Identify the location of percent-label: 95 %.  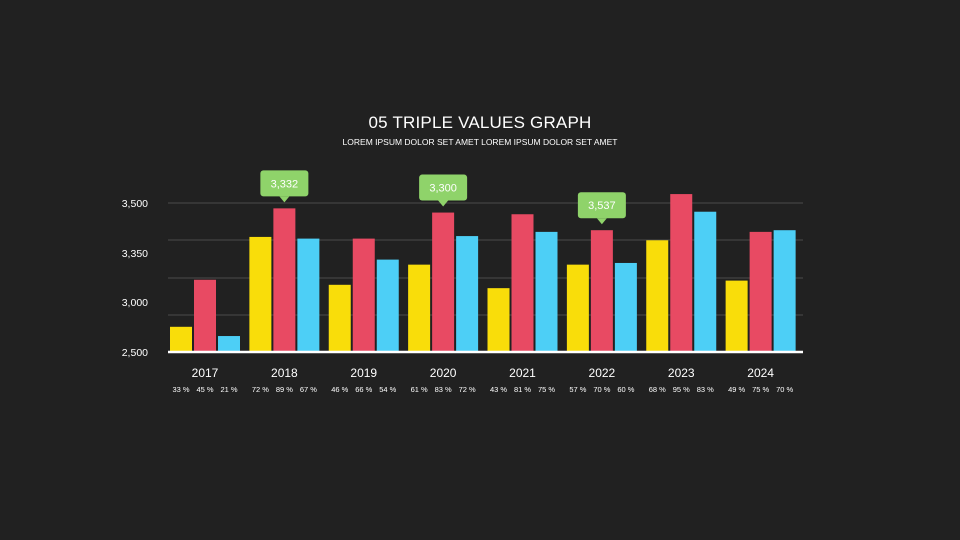
(681, 389).